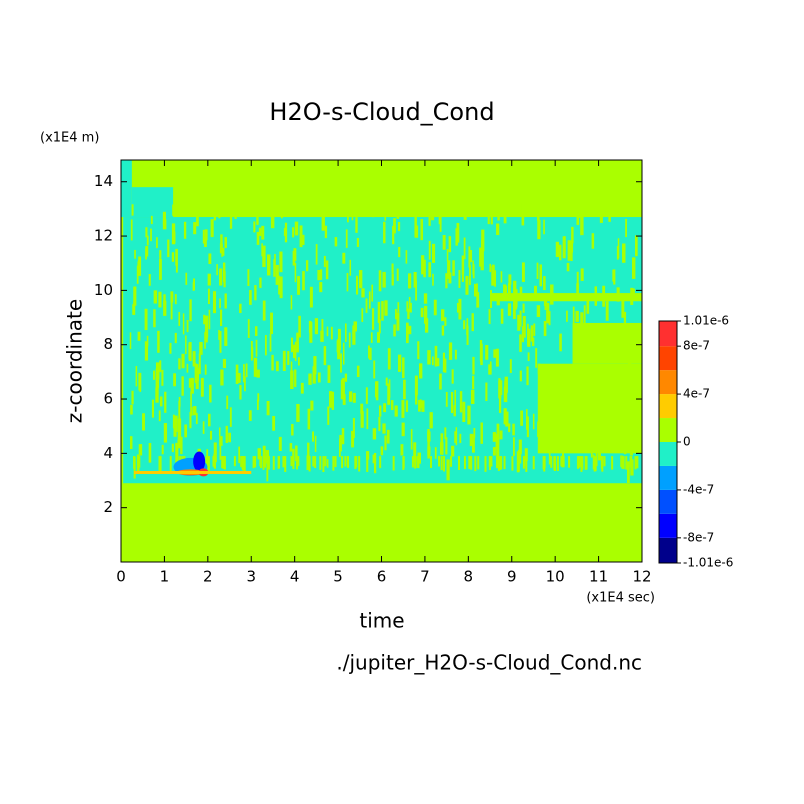 Image resolution: width=804 pixels, height=804 pixels. I want to click on field-region, so click(589, 408).